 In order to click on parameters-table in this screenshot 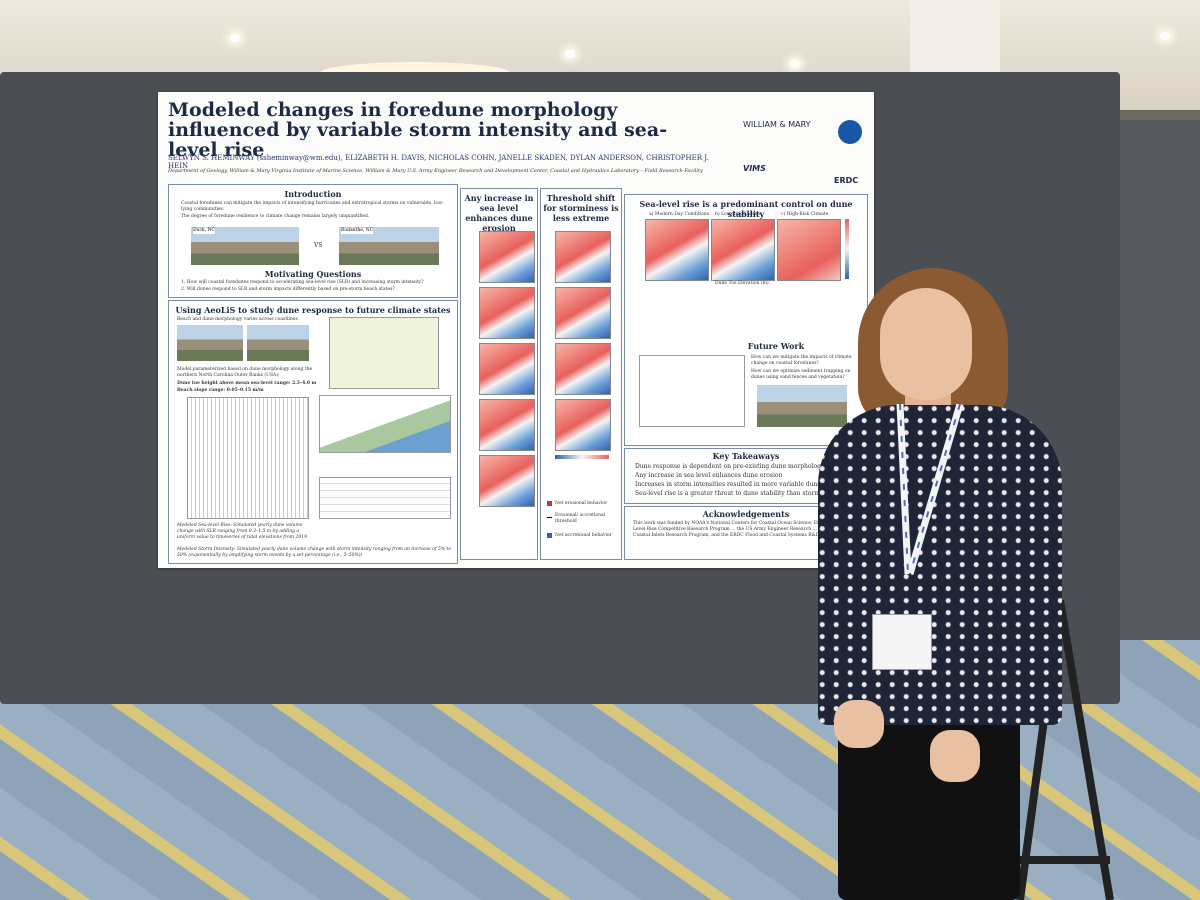, I will do `click(385, 498)`.